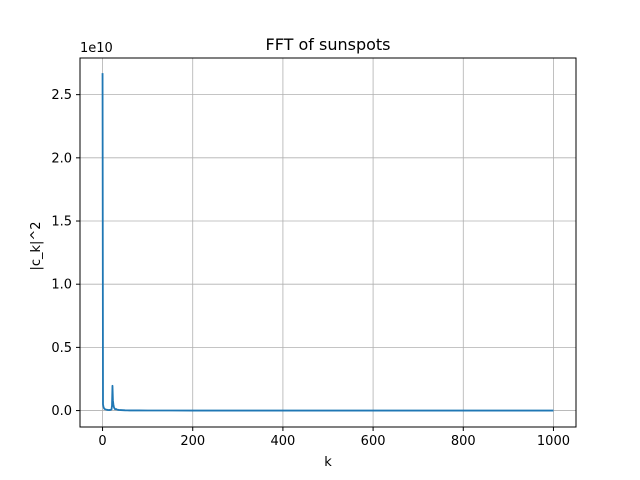 The image size is (640, 480). Describe the element at coordinates (102, 441) in the screenshot. I see `x-tick-label: 0` at that location.